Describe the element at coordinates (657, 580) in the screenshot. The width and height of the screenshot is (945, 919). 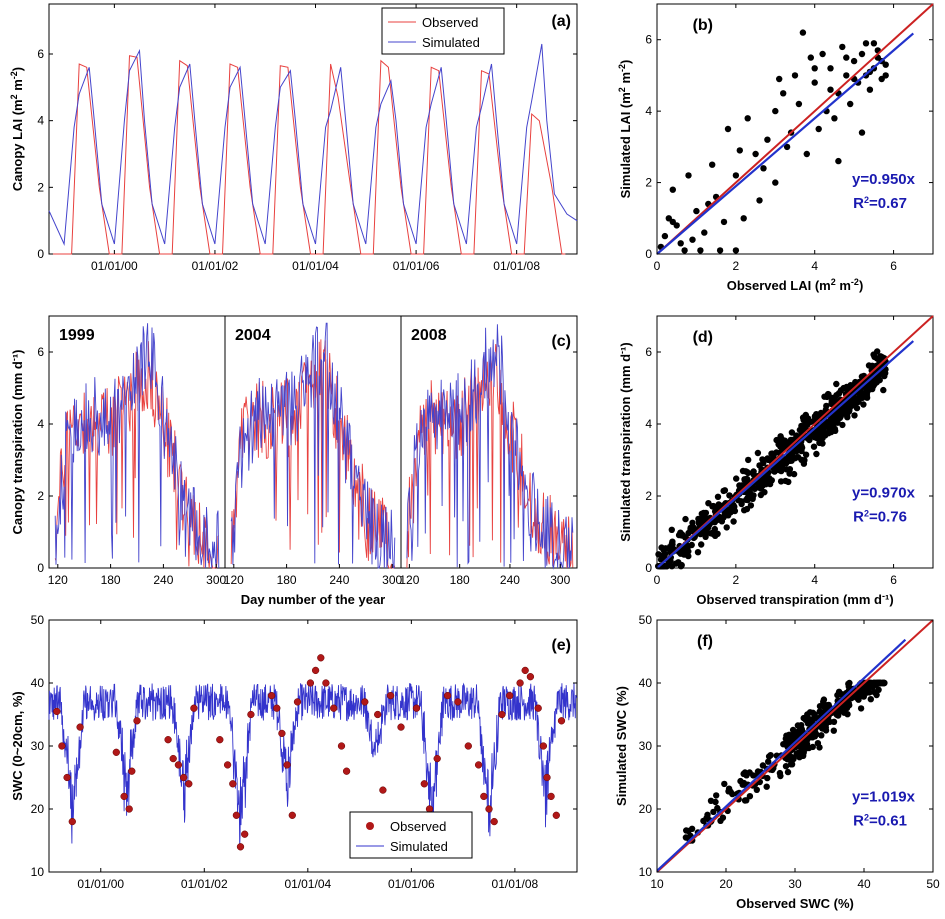
I see `x-tick-label-d: 0` at that location.